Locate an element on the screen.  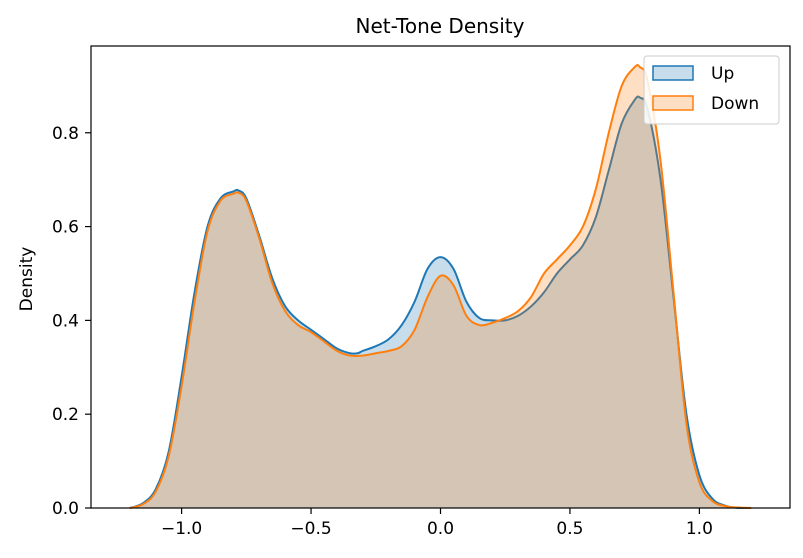
legend-label-down: Down is located at coordinates (735, 104).